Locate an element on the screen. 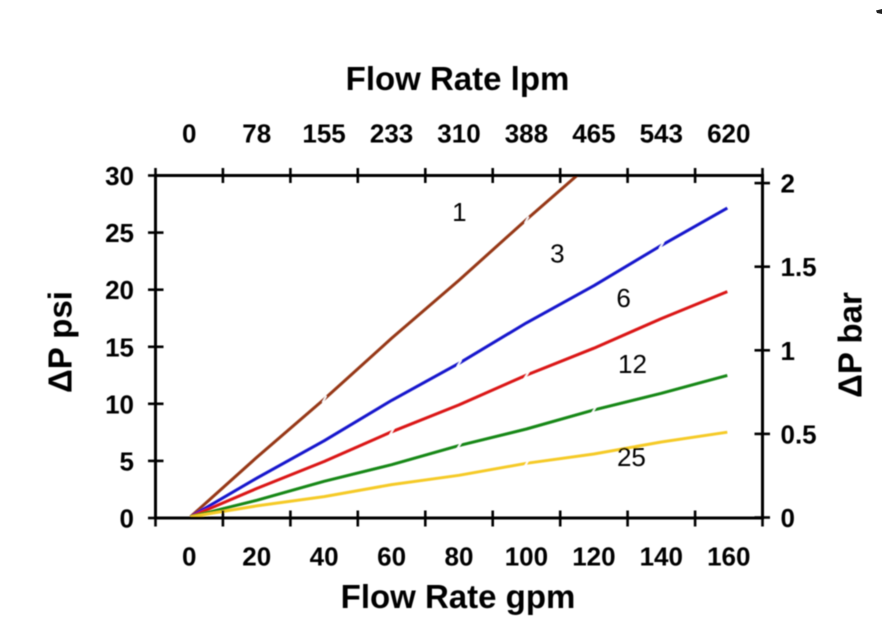  svg-text: ΔP psi is located at coordinates (60, 342).